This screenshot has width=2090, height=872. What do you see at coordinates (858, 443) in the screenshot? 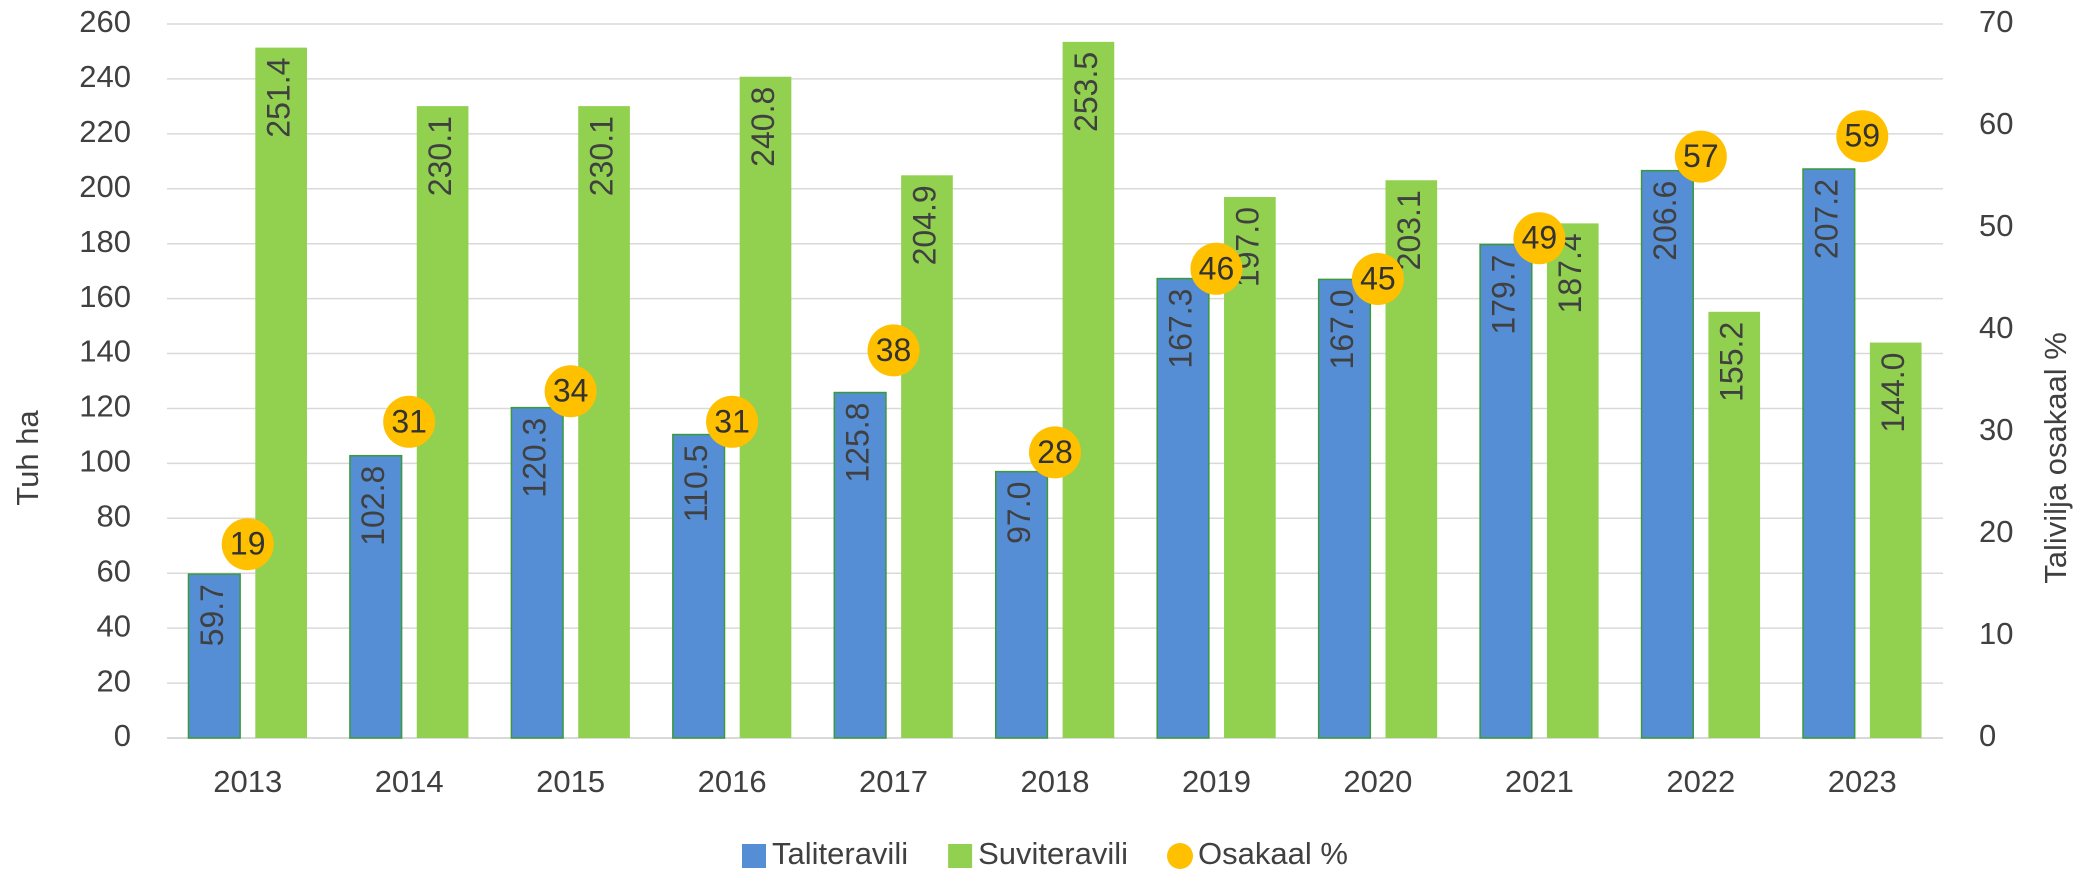
I see `bar-value-label: 125.8` at bounding box center [858, 443].